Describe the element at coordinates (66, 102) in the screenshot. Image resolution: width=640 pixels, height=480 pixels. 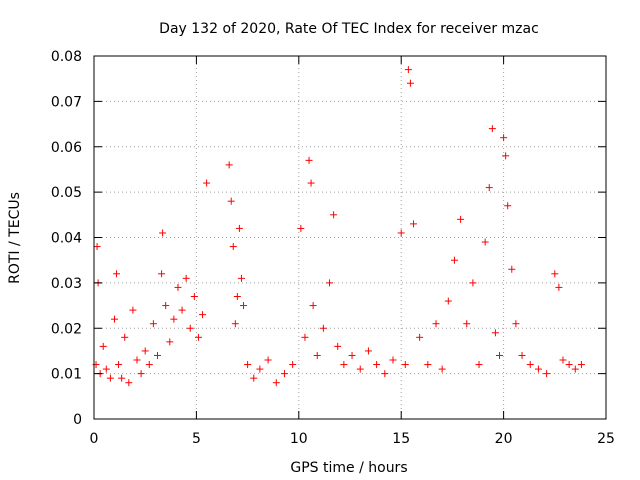
I see `y-tick-label: 0.07` at that location.